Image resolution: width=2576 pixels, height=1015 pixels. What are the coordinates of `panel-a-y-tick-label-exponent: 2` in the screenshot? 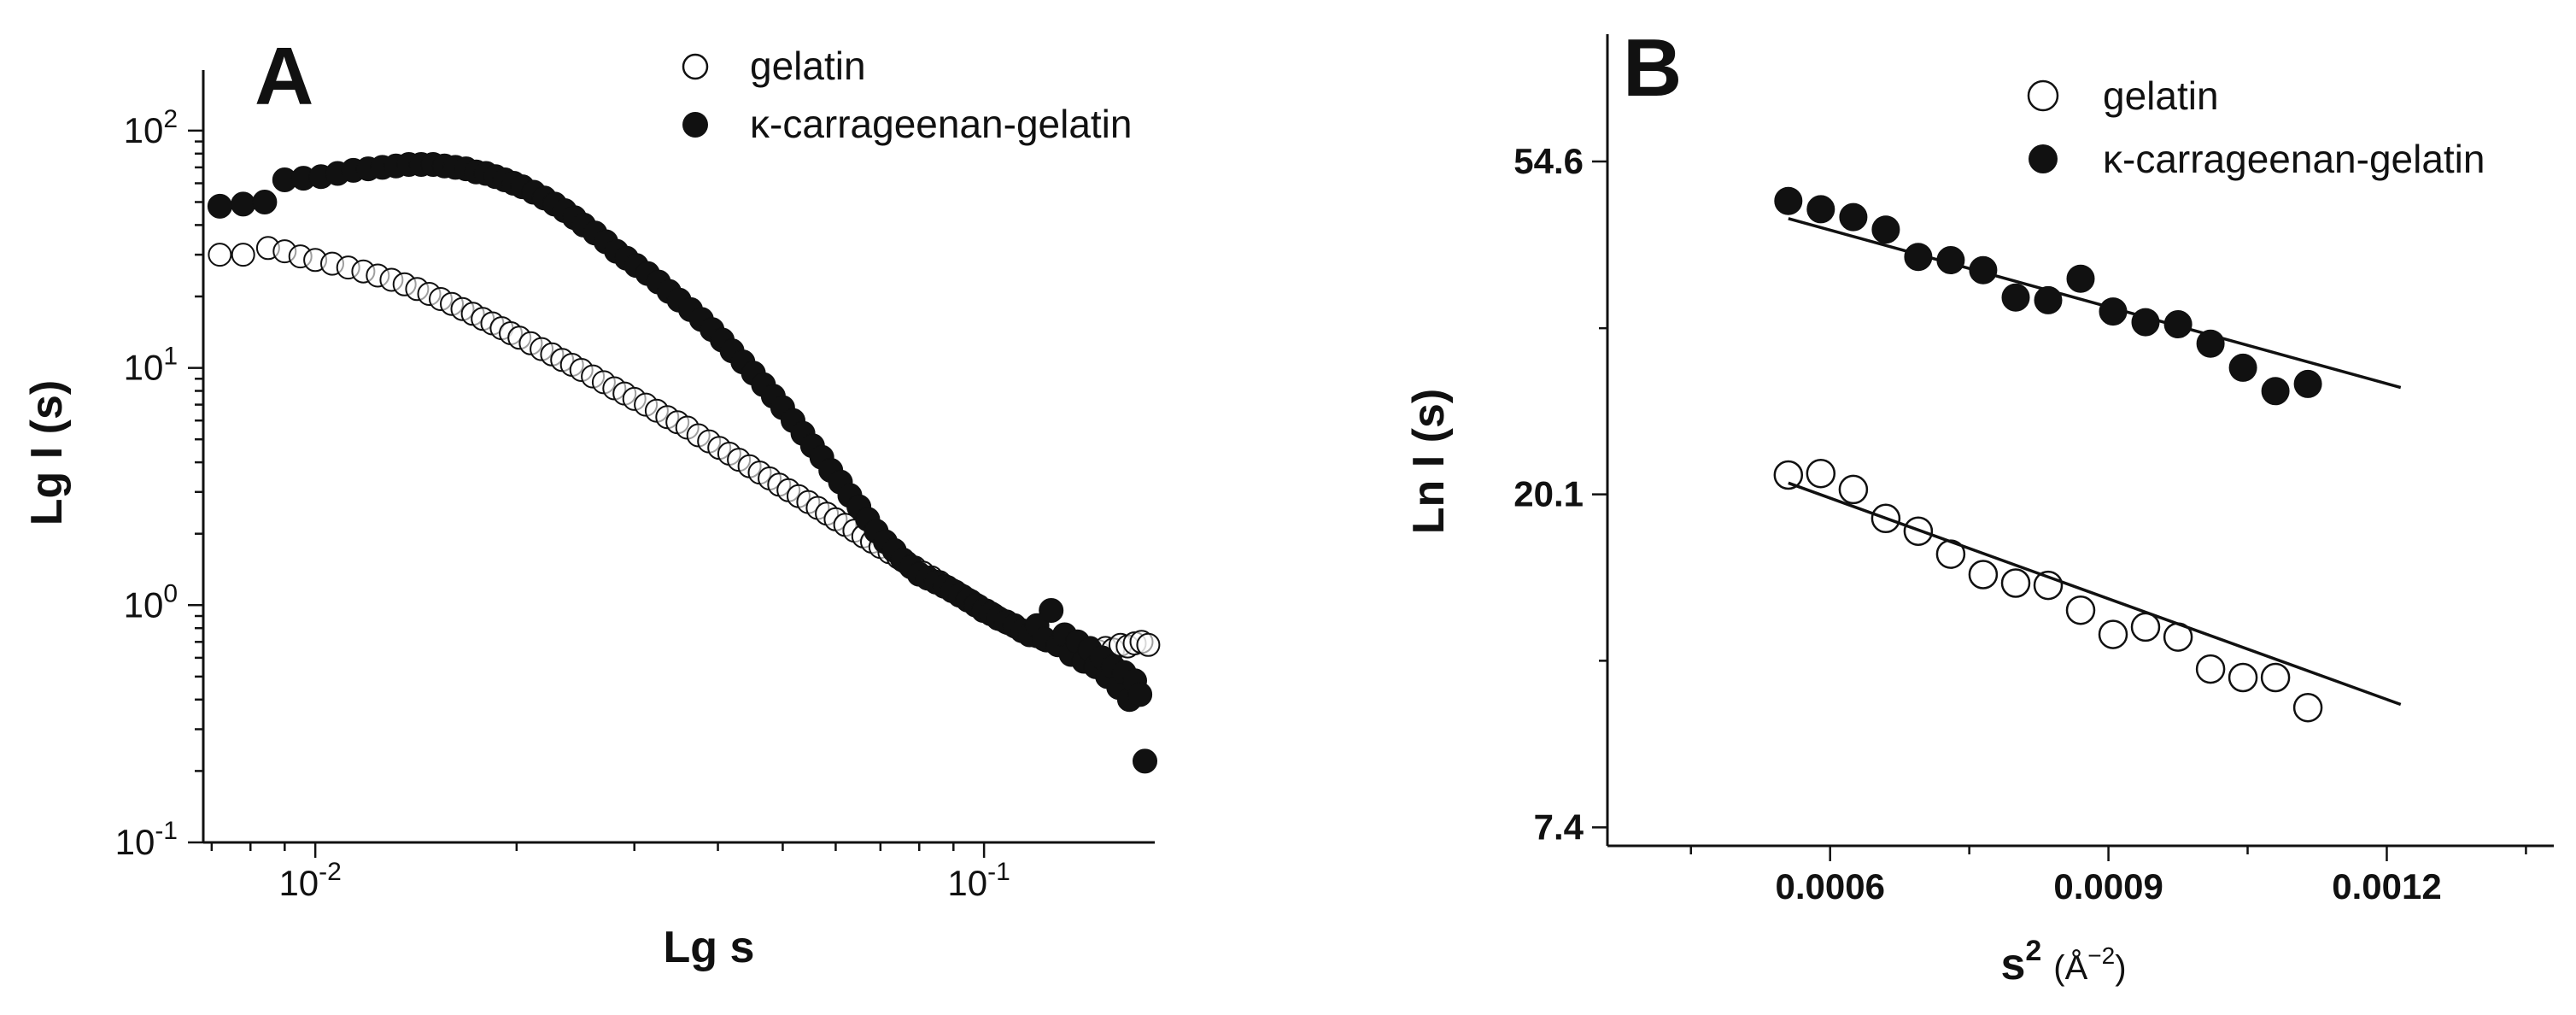 It's located at (170, 119).